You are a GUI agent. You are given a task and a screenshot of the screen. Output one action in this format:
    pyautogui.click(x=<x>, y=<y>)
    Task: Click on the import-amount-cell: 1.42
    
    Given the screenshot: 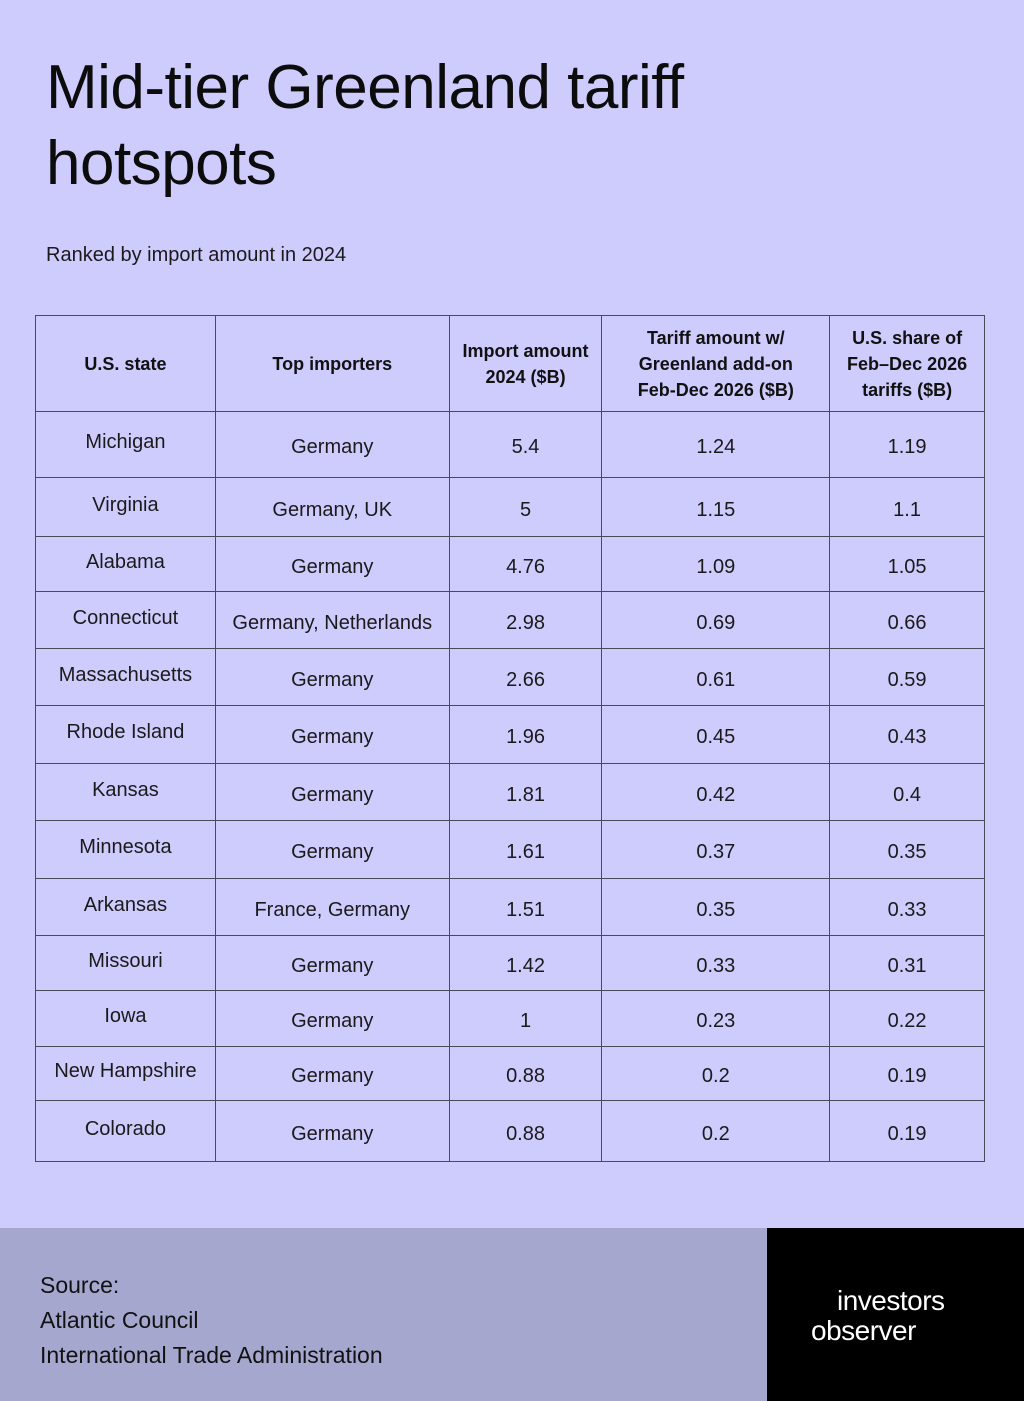 What is the action you would take?
    pyautogui.click(x=525, y=963)
    